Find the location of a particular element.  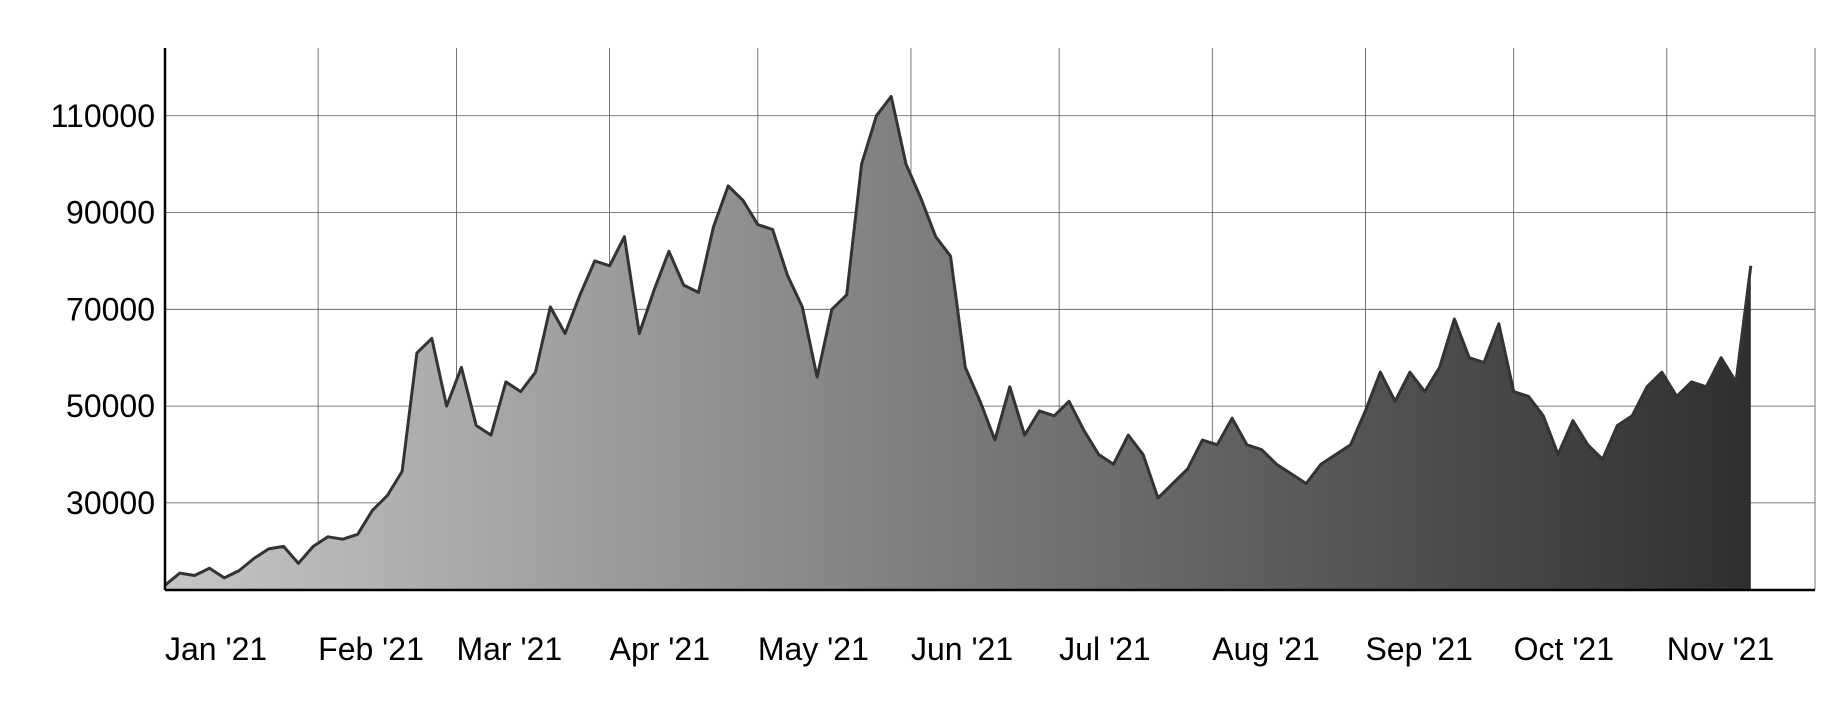

x-tick-label: Mar '21 is located at coordinates (509, 649).